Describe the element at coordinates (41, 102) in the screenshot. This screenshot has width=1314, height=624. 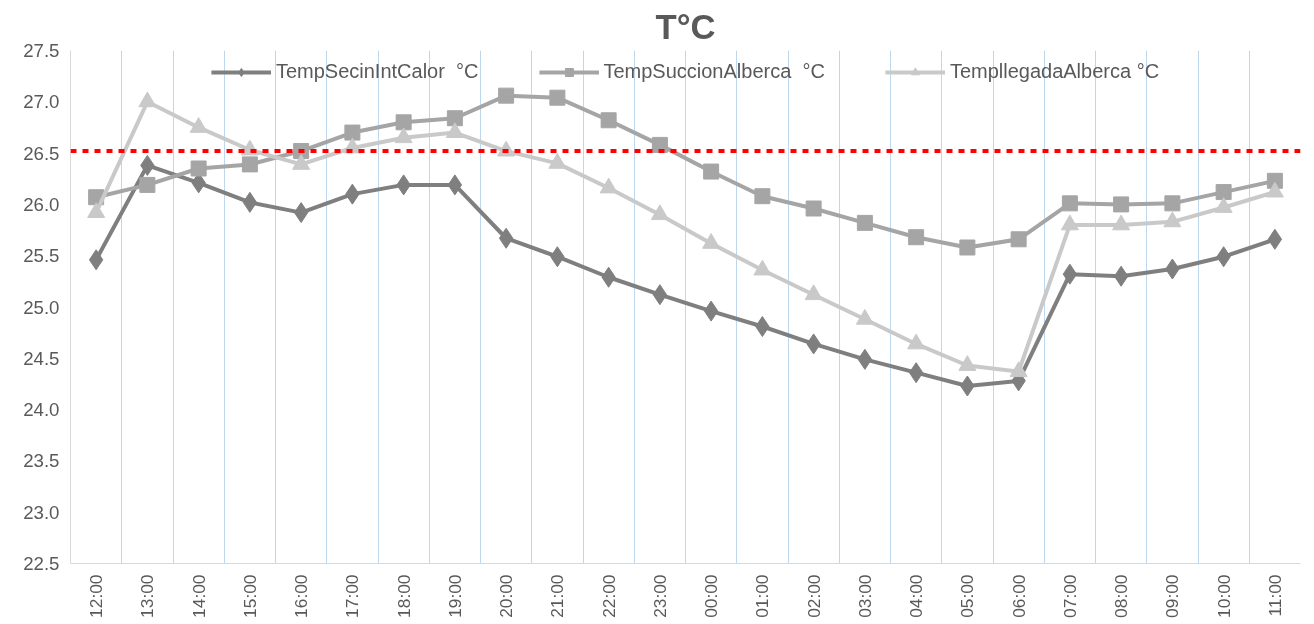
I see `y-tick-label: 27.0` at that location.